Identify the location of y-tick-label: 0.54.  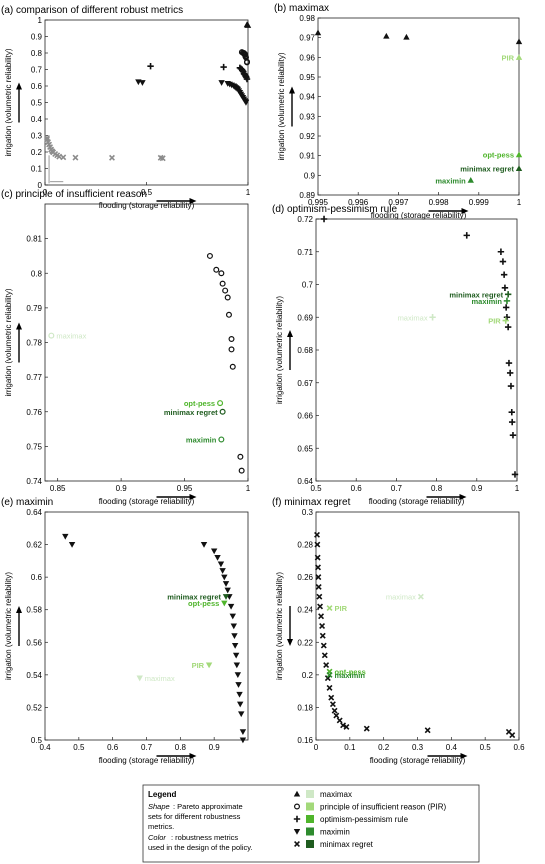
(34, 675).